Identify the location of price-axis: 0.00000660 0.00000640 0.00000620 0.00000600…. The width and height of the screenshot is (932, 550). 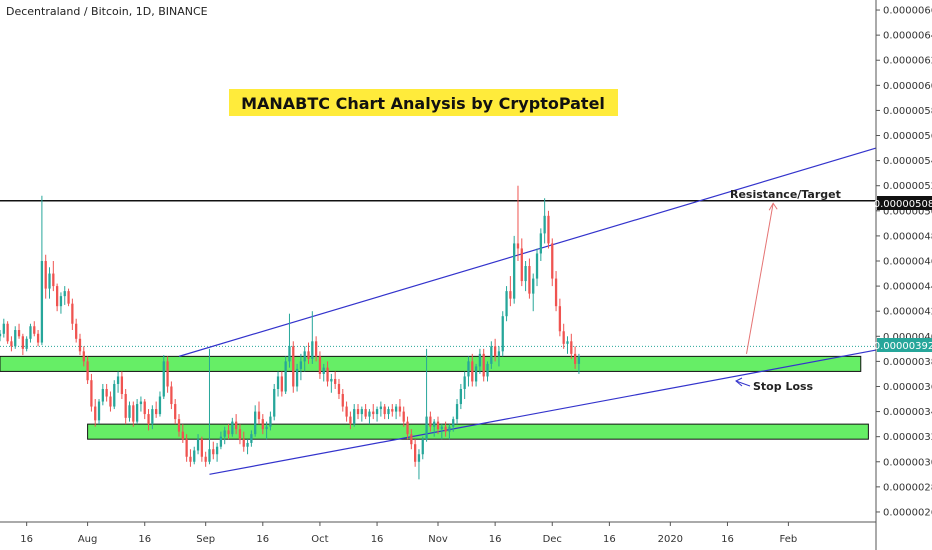
(903, 275).